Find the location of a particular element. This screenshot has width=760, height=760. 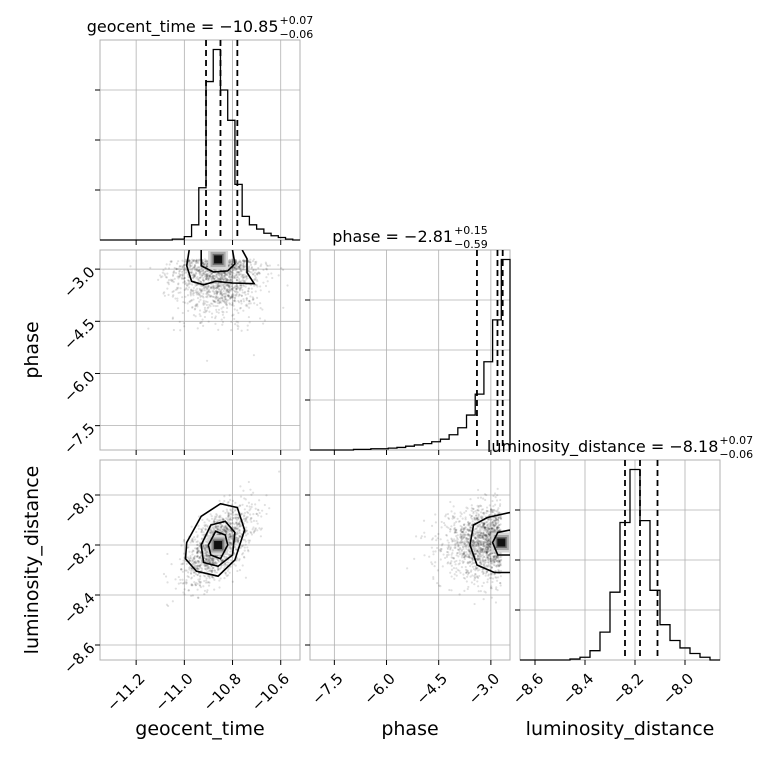

gridlines is located at coordinates (620, 560).